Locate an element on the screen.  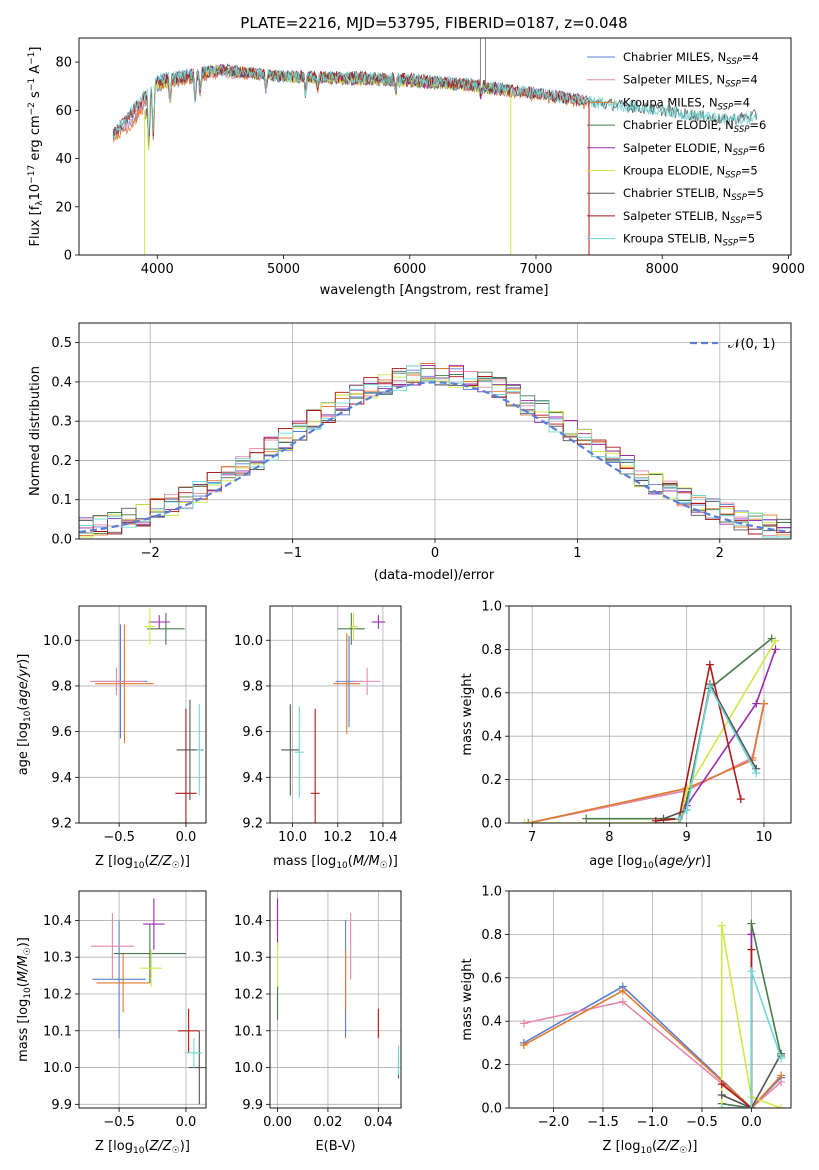
plot-area-spectrum is located at coordinates (435, 146).